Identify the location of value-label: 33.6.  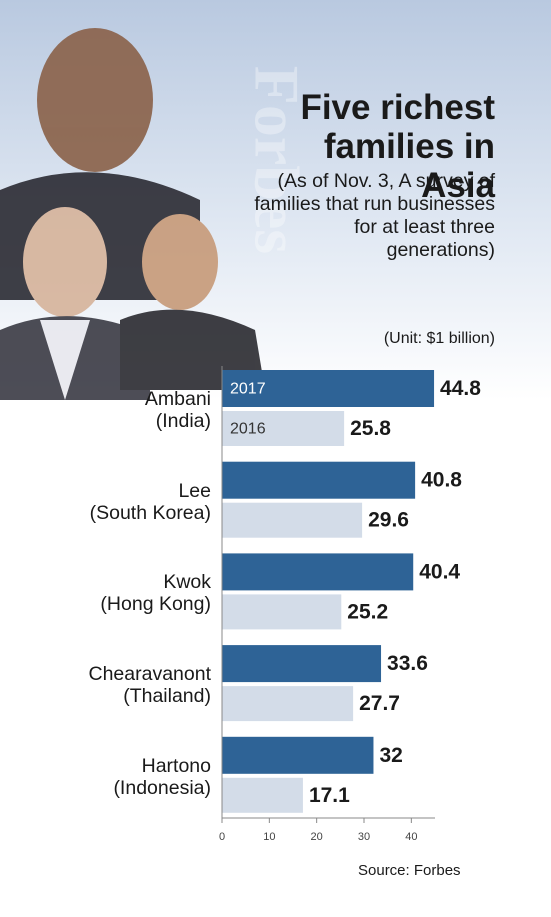
(407, 663).